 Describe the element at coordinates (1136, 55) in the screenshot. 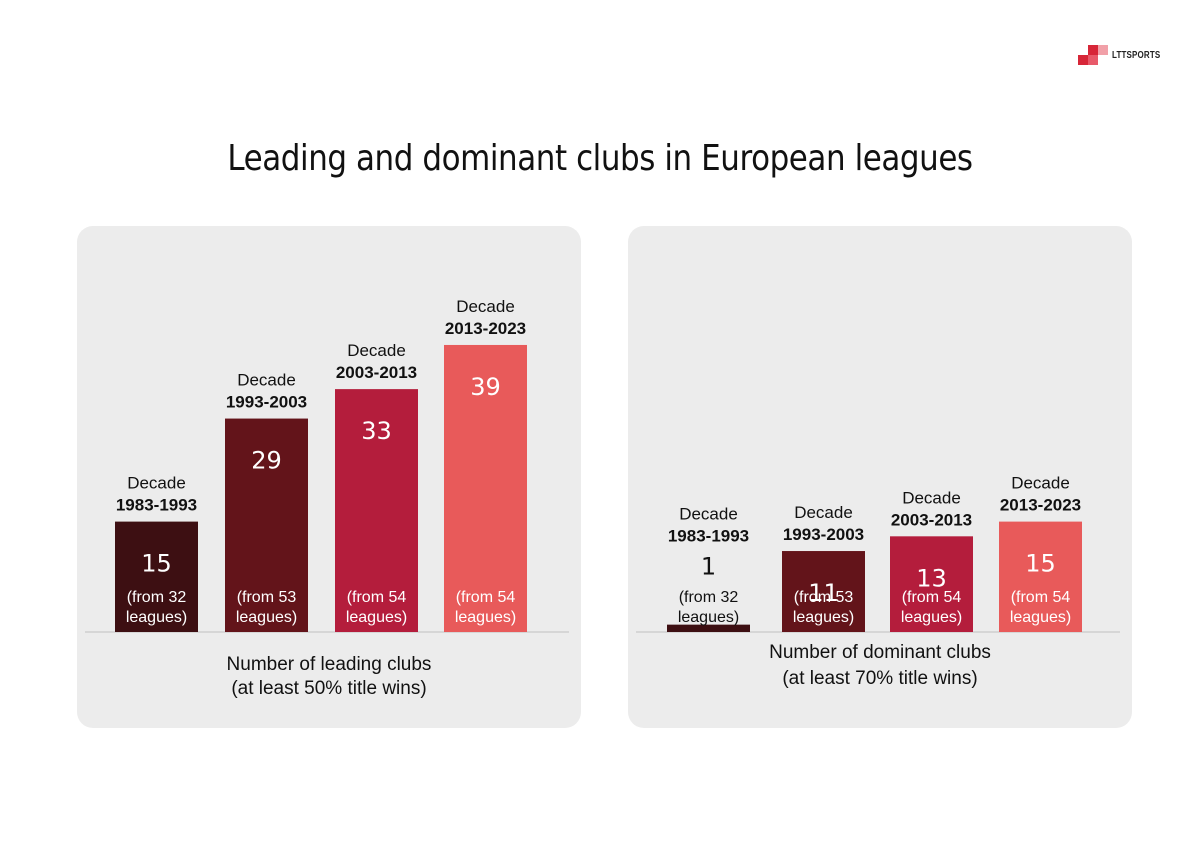

I see `brand-name: LTTSPORTS` at that location.